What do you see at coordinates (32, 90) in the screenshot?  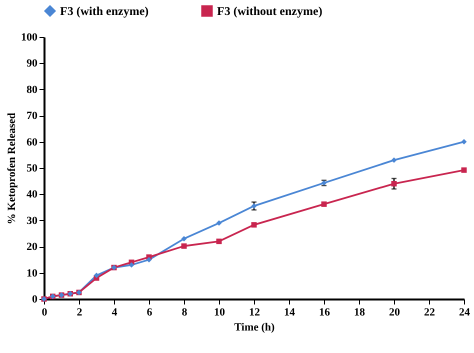 I see `y-tick-label: 80` at bounding box center [32, 90].